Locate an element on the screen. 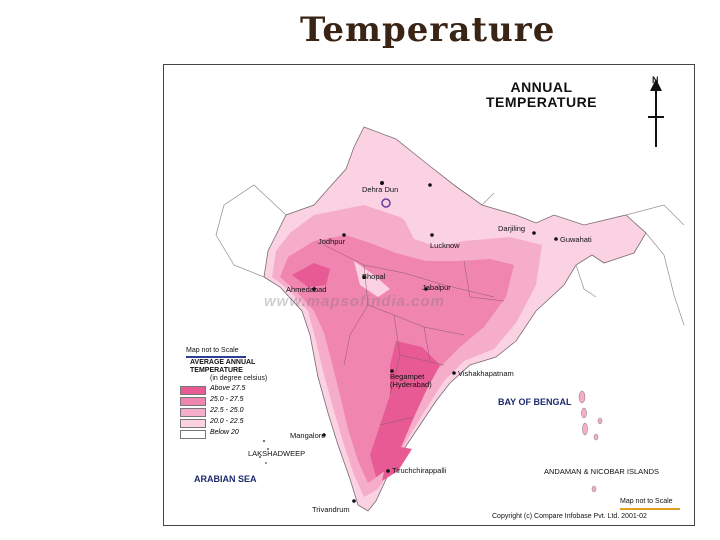  city-jodhpur: Jodhpur is located at coordinates (332, 241).